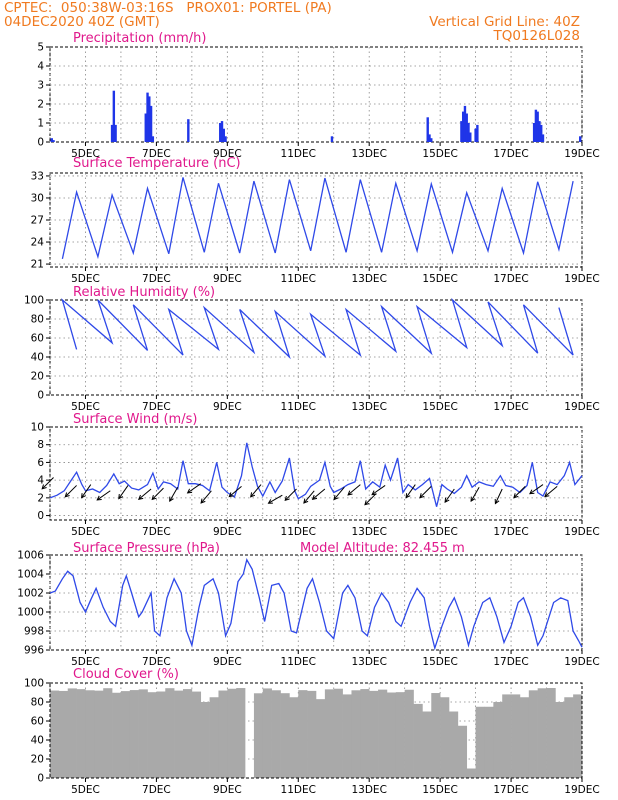  I want to click on y-tick-label: 60, so click(37, 339).